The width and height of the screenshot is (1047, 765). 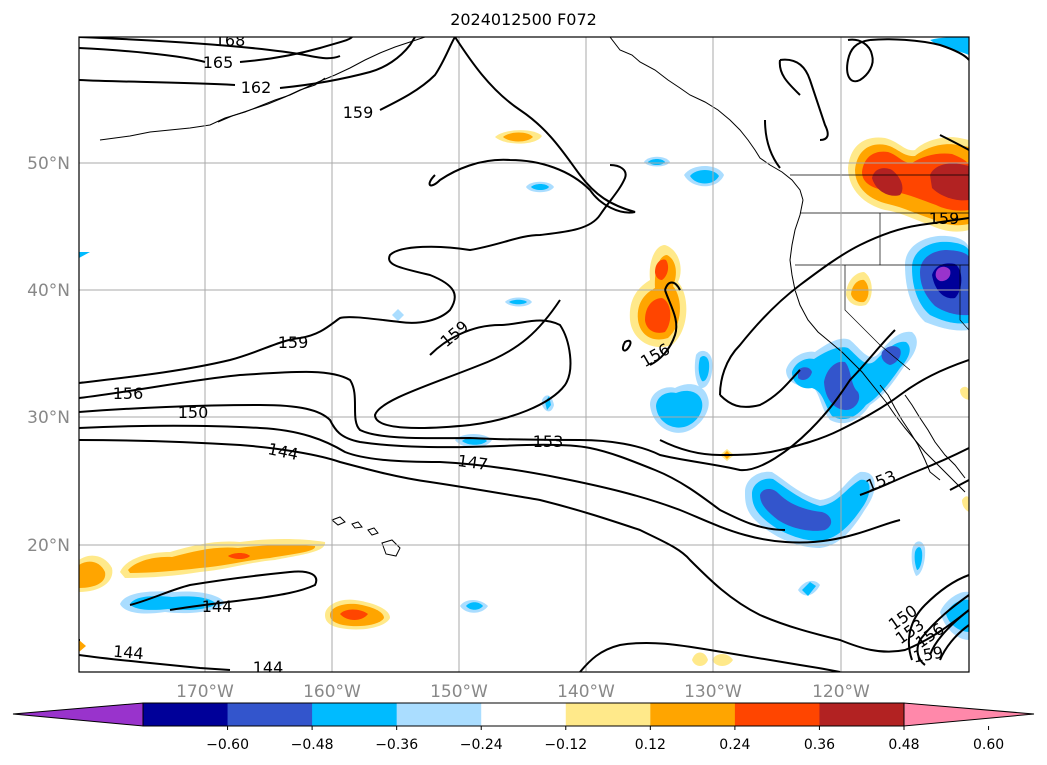 I want to click on contour-label: 168, so click(x=230, y=40).